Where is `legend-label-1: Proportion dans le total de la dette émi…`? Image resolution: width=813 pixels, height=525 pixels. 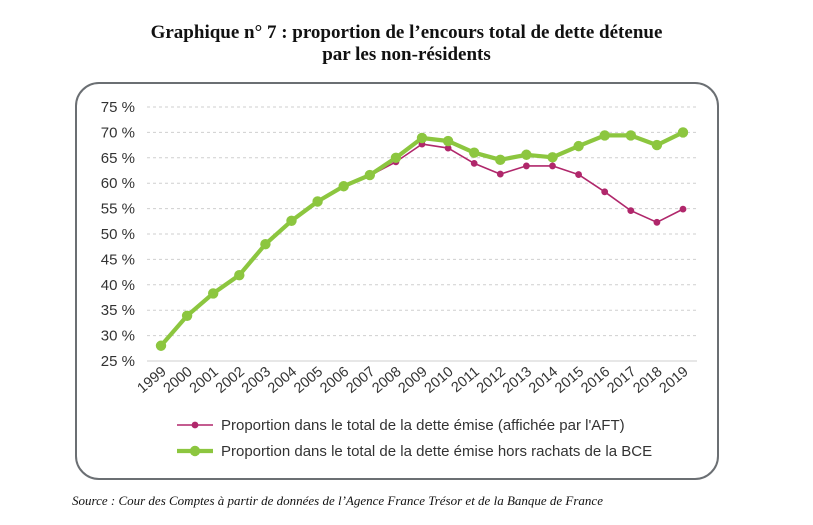
legend-label-1: Proportion dans le total de la dette émi… is located at coordinates (423, 425).